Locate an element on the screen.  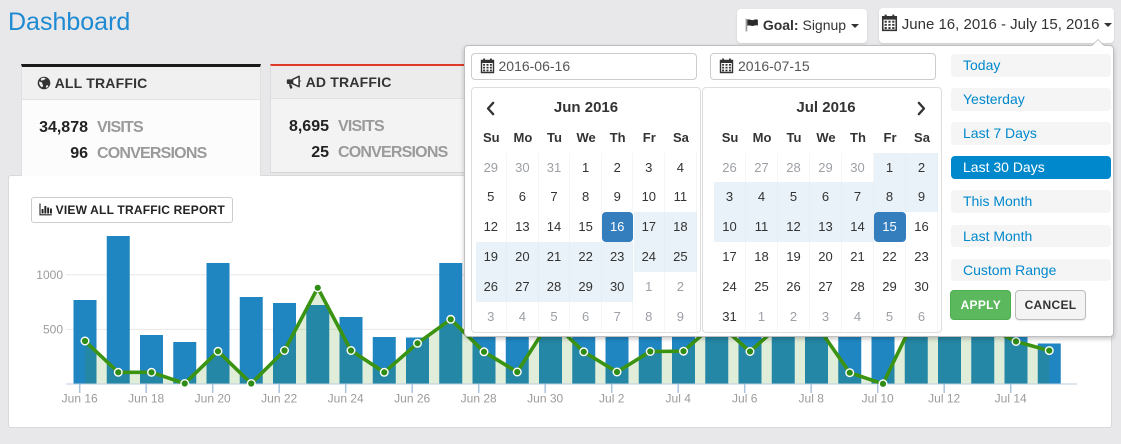
svg-text: Jun 30 is located at coordinates (545, 399).